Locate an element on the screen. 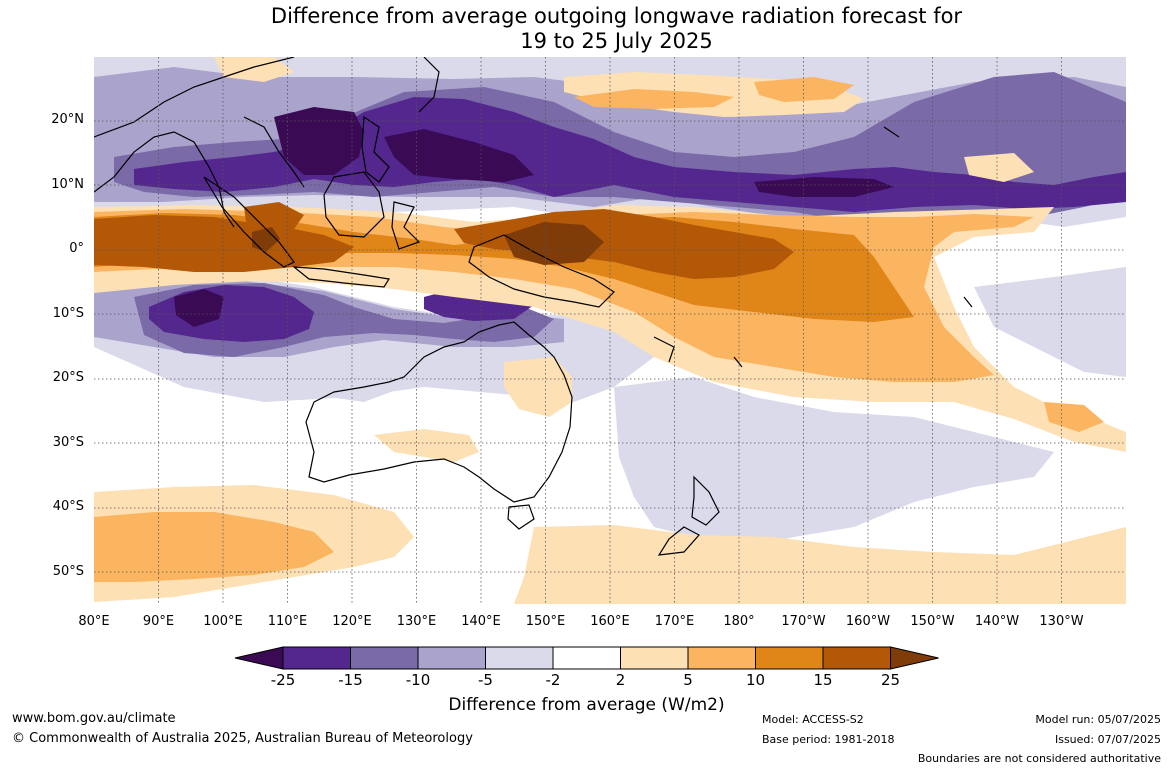 The height and width of the screenshot is (770, 1173). lat-label-10s: 10°S is located at coordinates (68, 313).